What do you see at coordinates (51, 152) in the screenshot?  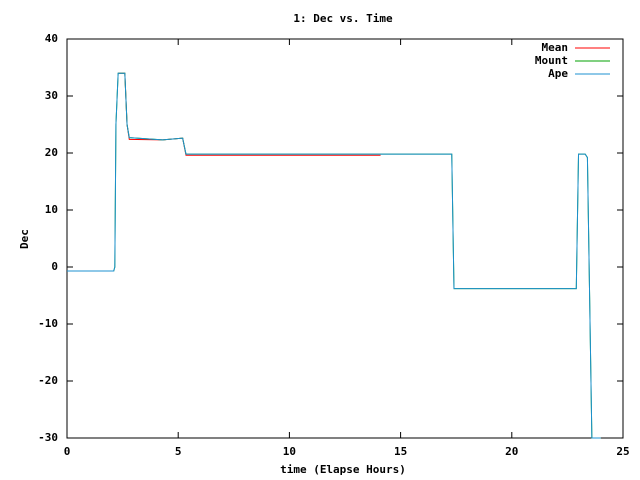 I see `y-tick-label: 20` at bounding box center [51, 152].